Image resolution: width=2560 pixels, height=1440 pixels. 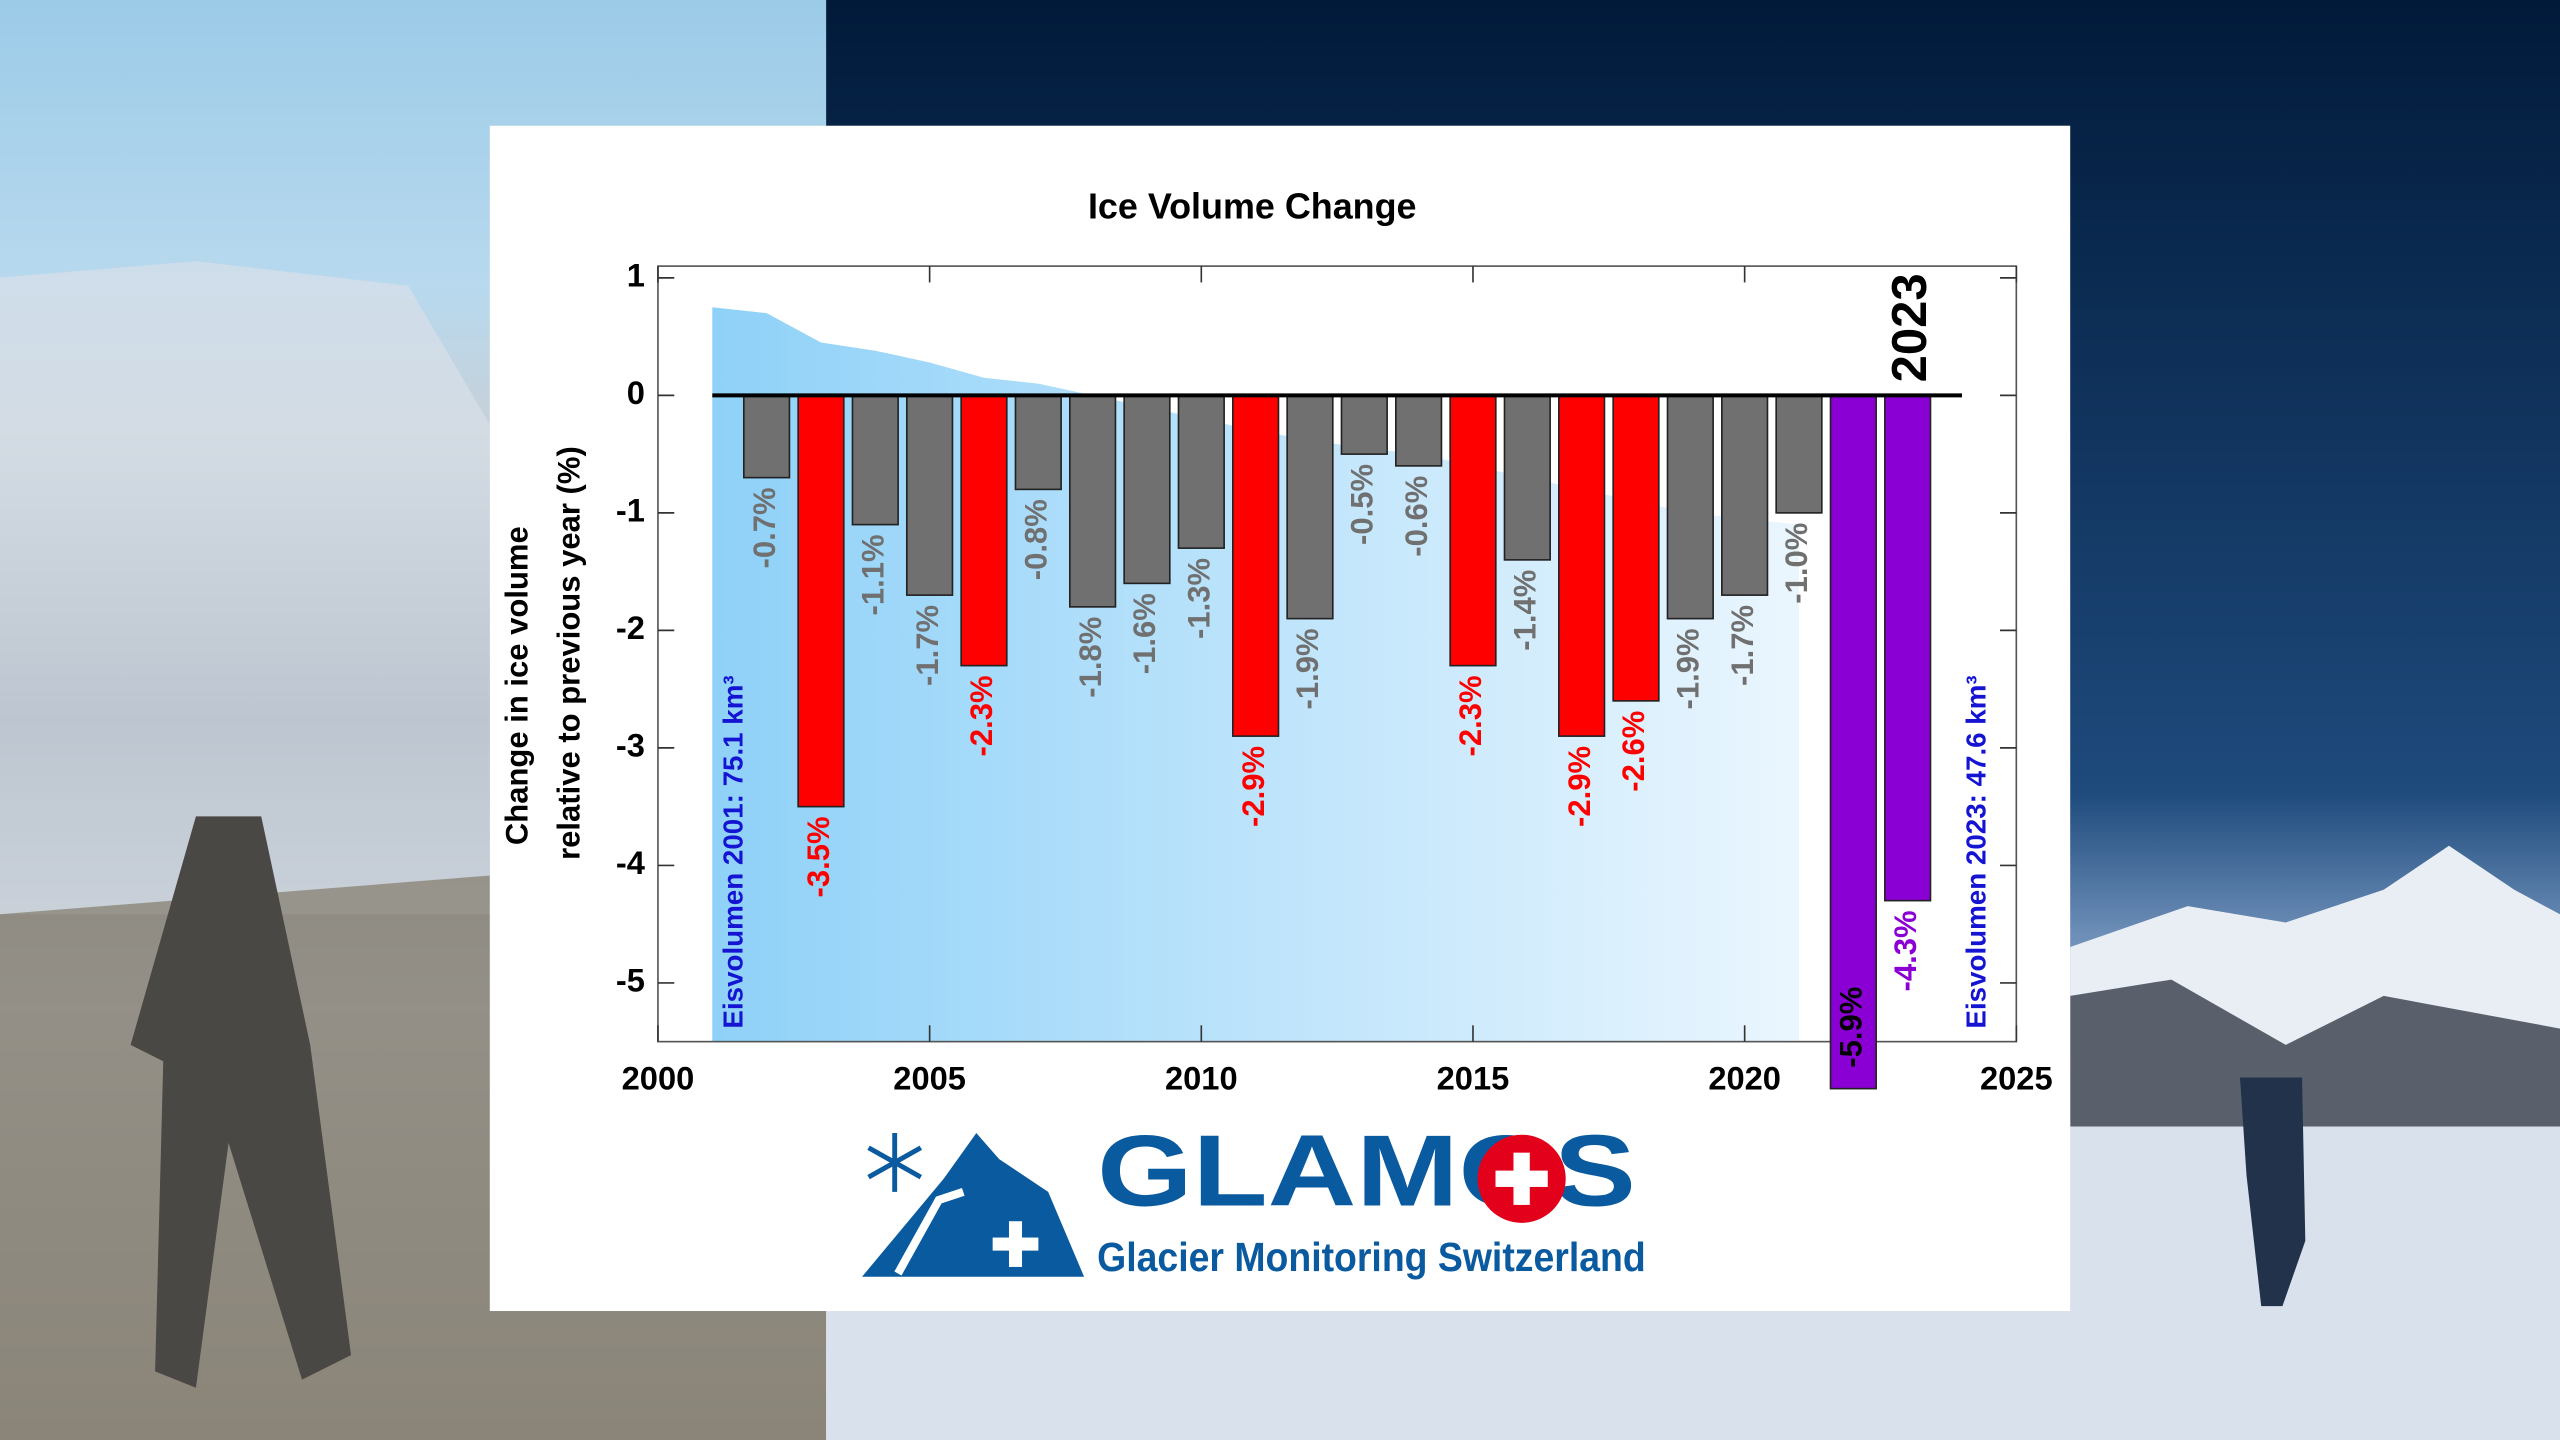 What do you see at coordinates (2273, 1192) in the screenshot?
I see `skier` at bounding box center [2273, 1192].